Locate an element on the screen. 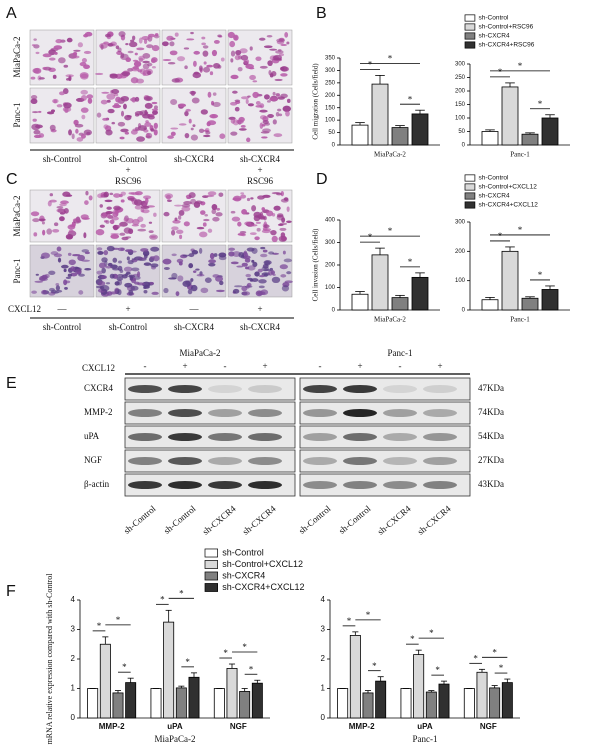 This screenshot has height=752, width=600. treatment-label: CXCL12 is located at coordinates (98, 368).